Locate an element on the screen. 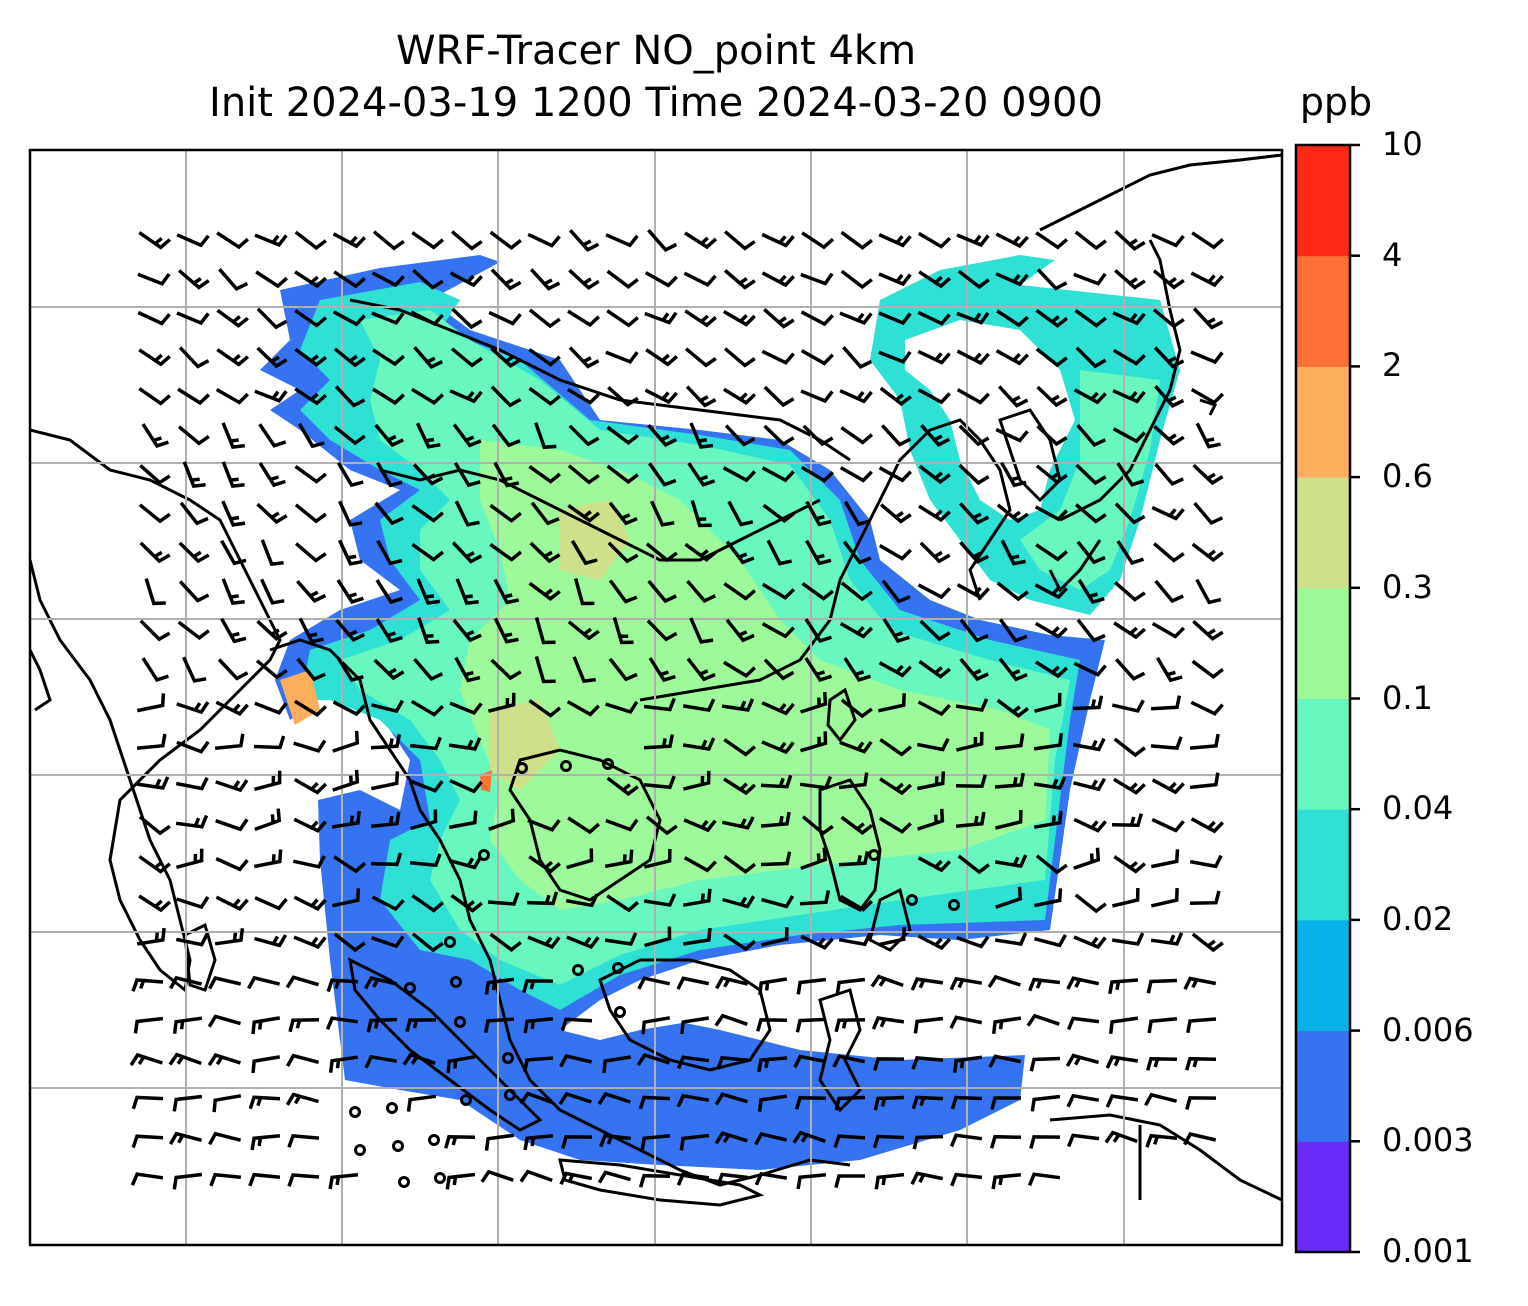 This screenshot has width=1528, height=1306. colorbar-tick-label: 0.04 is located at coordinates (1418, 808).